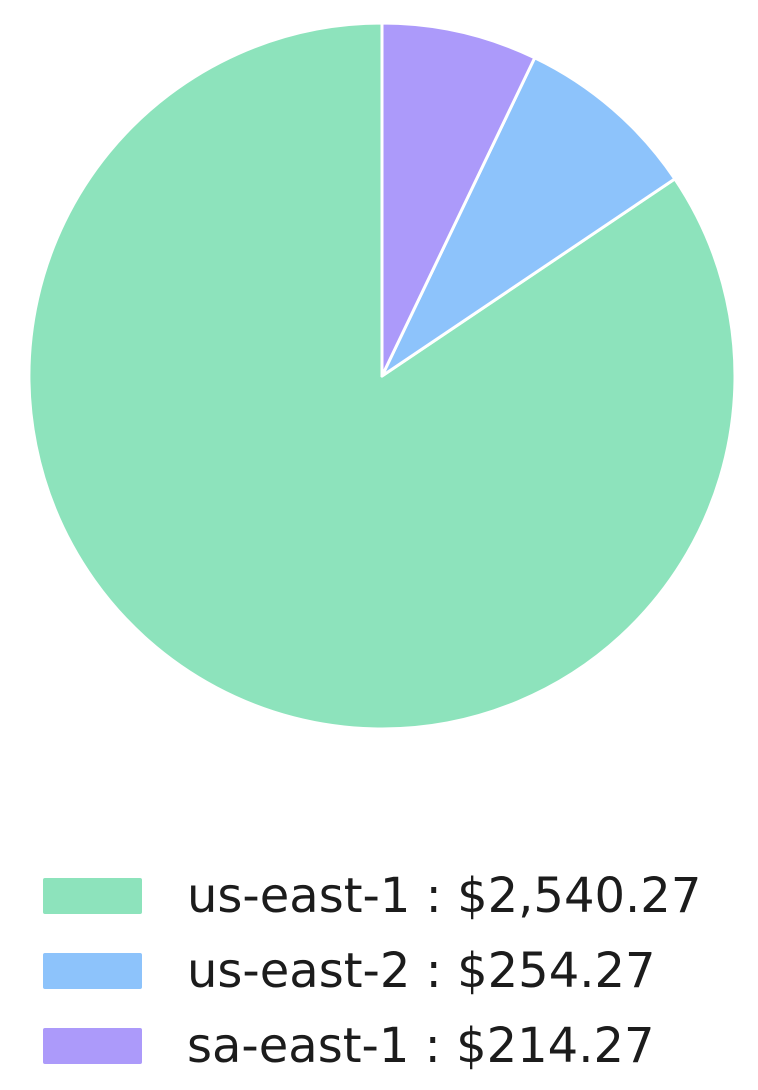 The image size is (758, 1090). I want to click on legend-item-us-east-1: us-east-1 : $2,540.27, so click(372, 896).